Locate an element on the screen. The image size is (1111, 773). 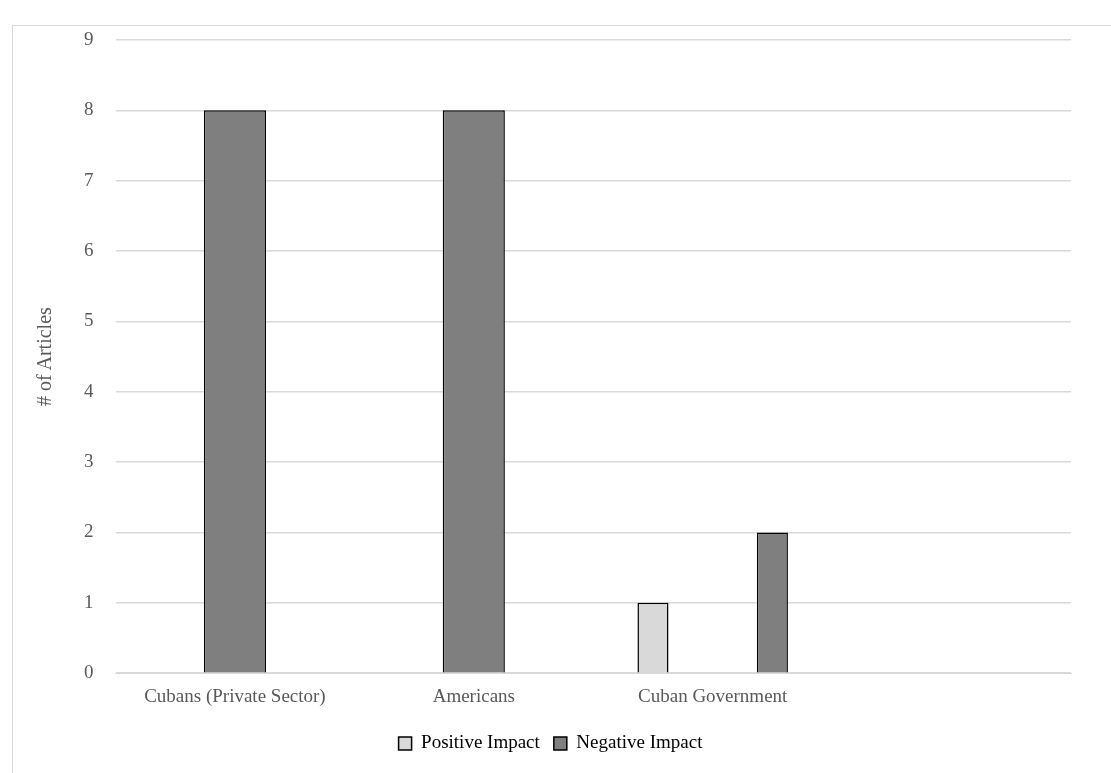
legend-label: Negative Impact is located at coordinates (640, 742).